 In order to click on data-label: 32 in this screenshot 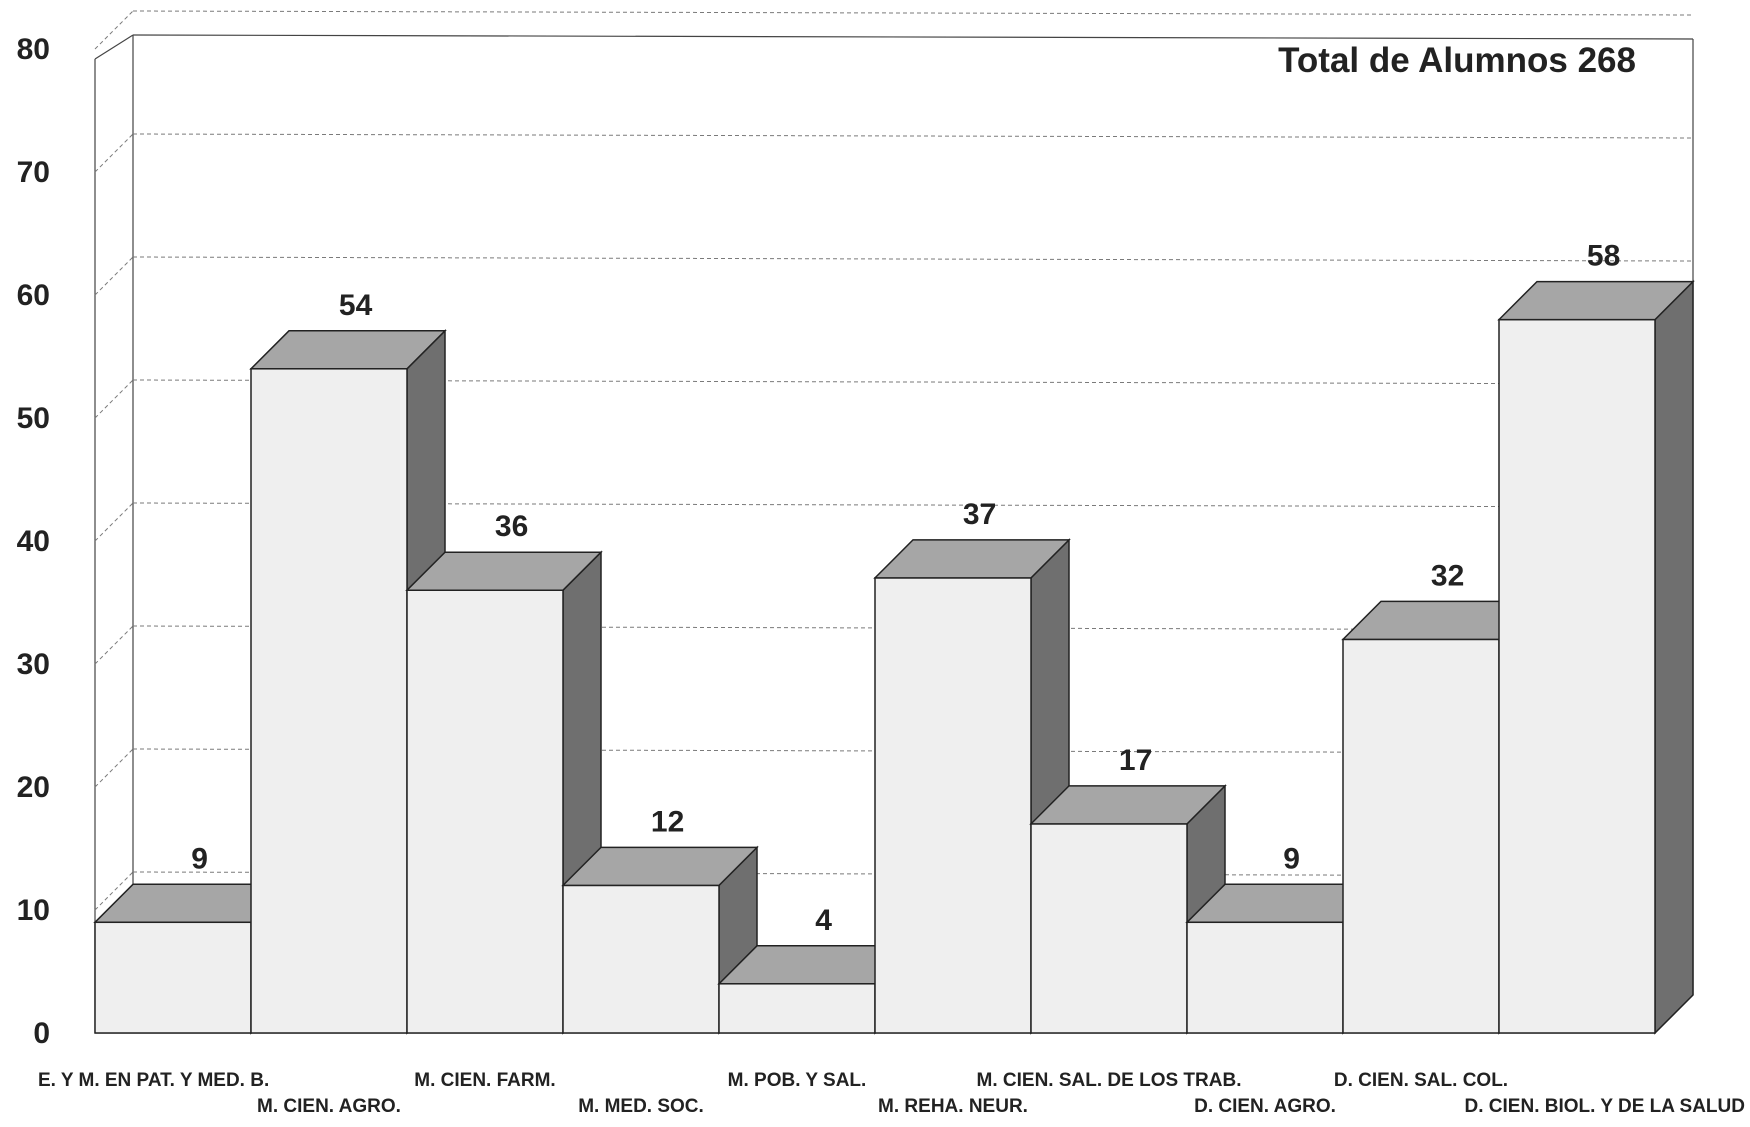, I will do `click(1447, 575)`.